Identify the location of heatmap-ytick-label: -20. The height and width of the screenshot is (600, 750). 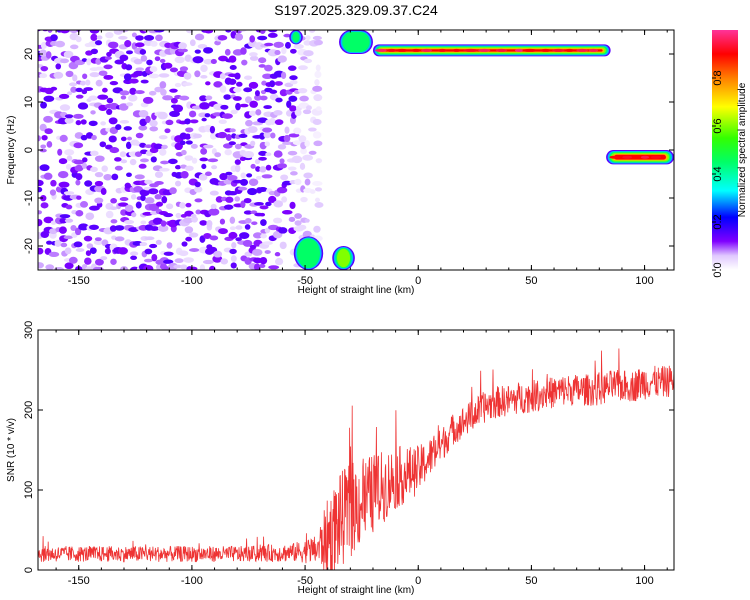
(29, 246).